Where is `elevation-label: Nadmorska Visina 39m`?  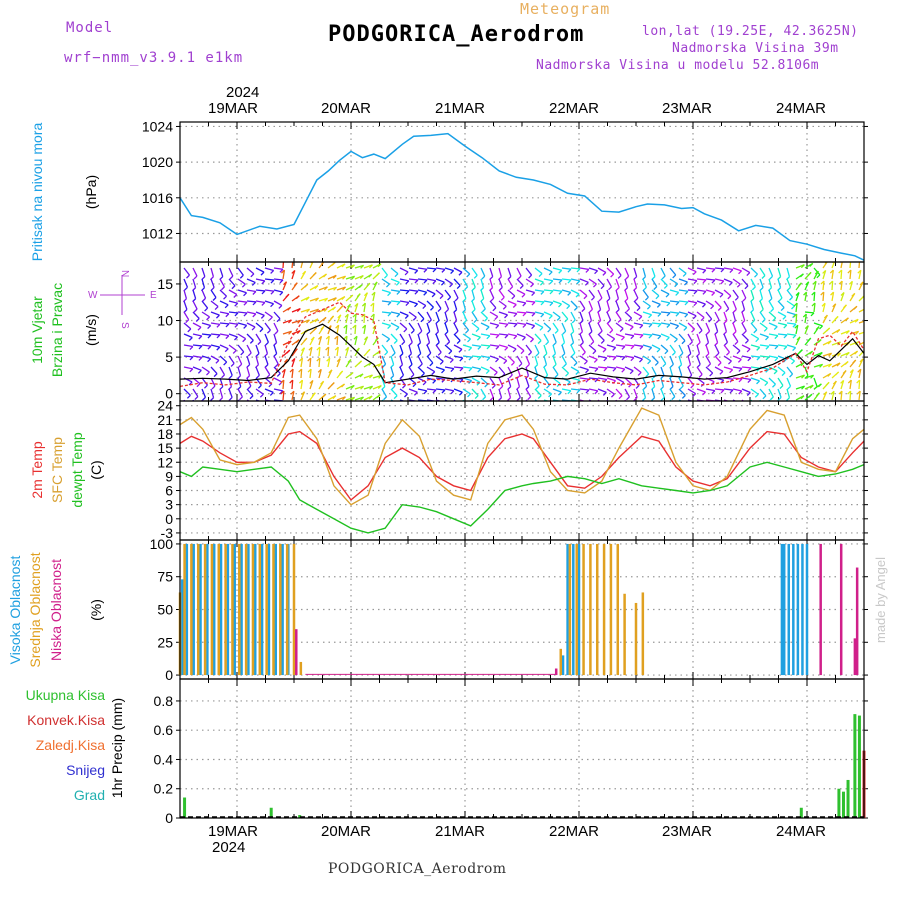
elevation-label: Nadmorska Visina 39m is located at coordinates (755, 48).